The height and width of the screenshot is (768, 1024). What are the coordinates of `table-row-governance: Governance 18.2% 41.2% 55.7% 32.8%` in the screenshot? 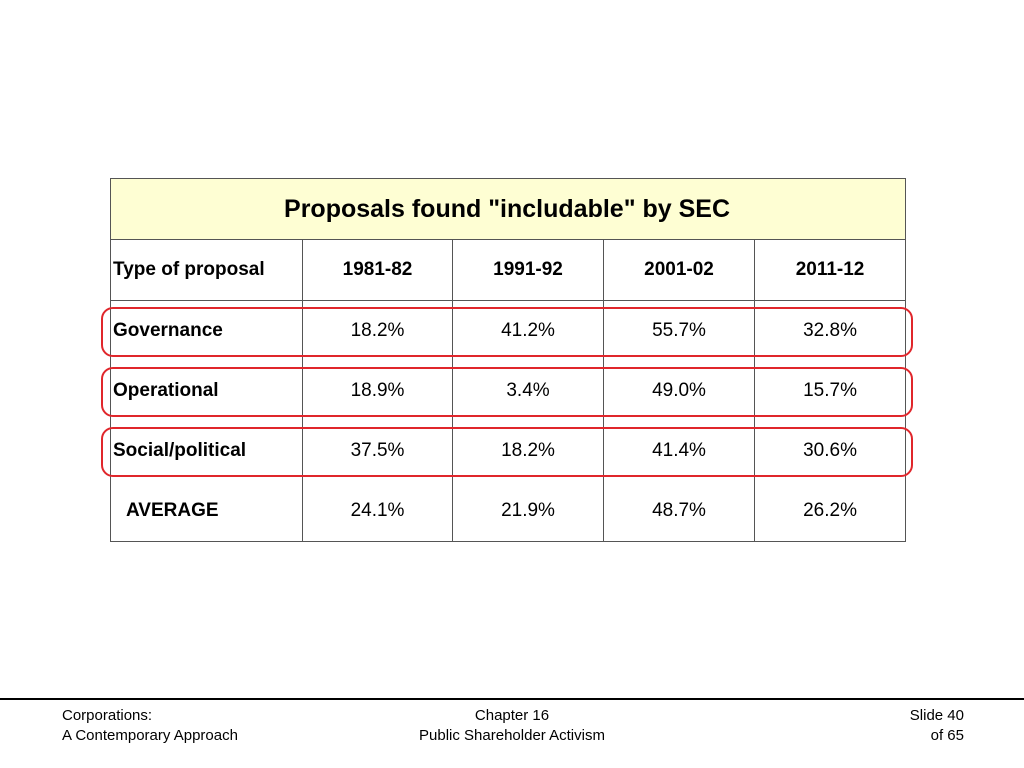 It's located at (508, 330).